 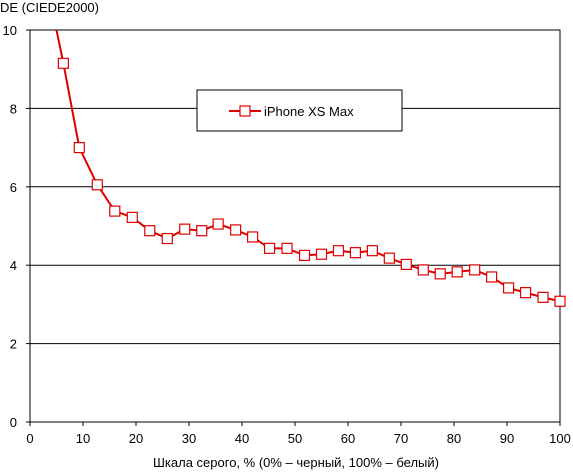 What do you see at coordinates (13, 265) in the screenshot?
I see `y-tick-label: 4` at bounding box center [13, 265].